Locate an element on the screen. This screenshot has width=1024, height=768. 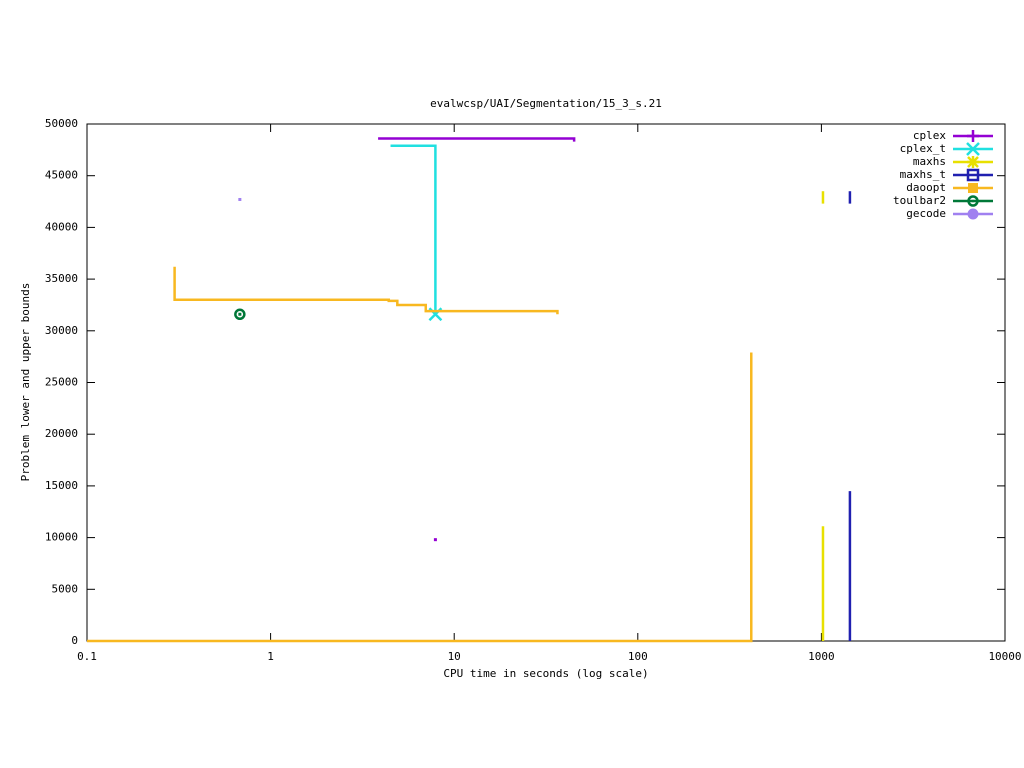
point-marker-part is located at coordinates (240, 314).